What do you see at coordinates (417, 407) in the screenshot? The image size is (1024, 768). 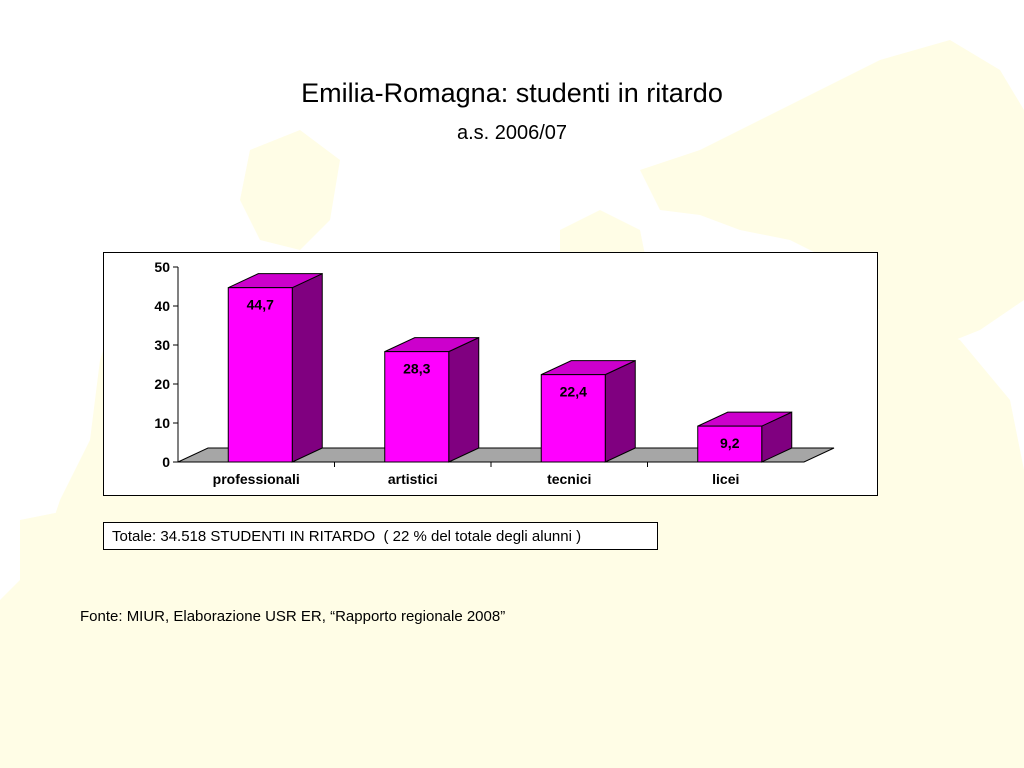 I see `bar-artistici` at bounding box center [417, 407].